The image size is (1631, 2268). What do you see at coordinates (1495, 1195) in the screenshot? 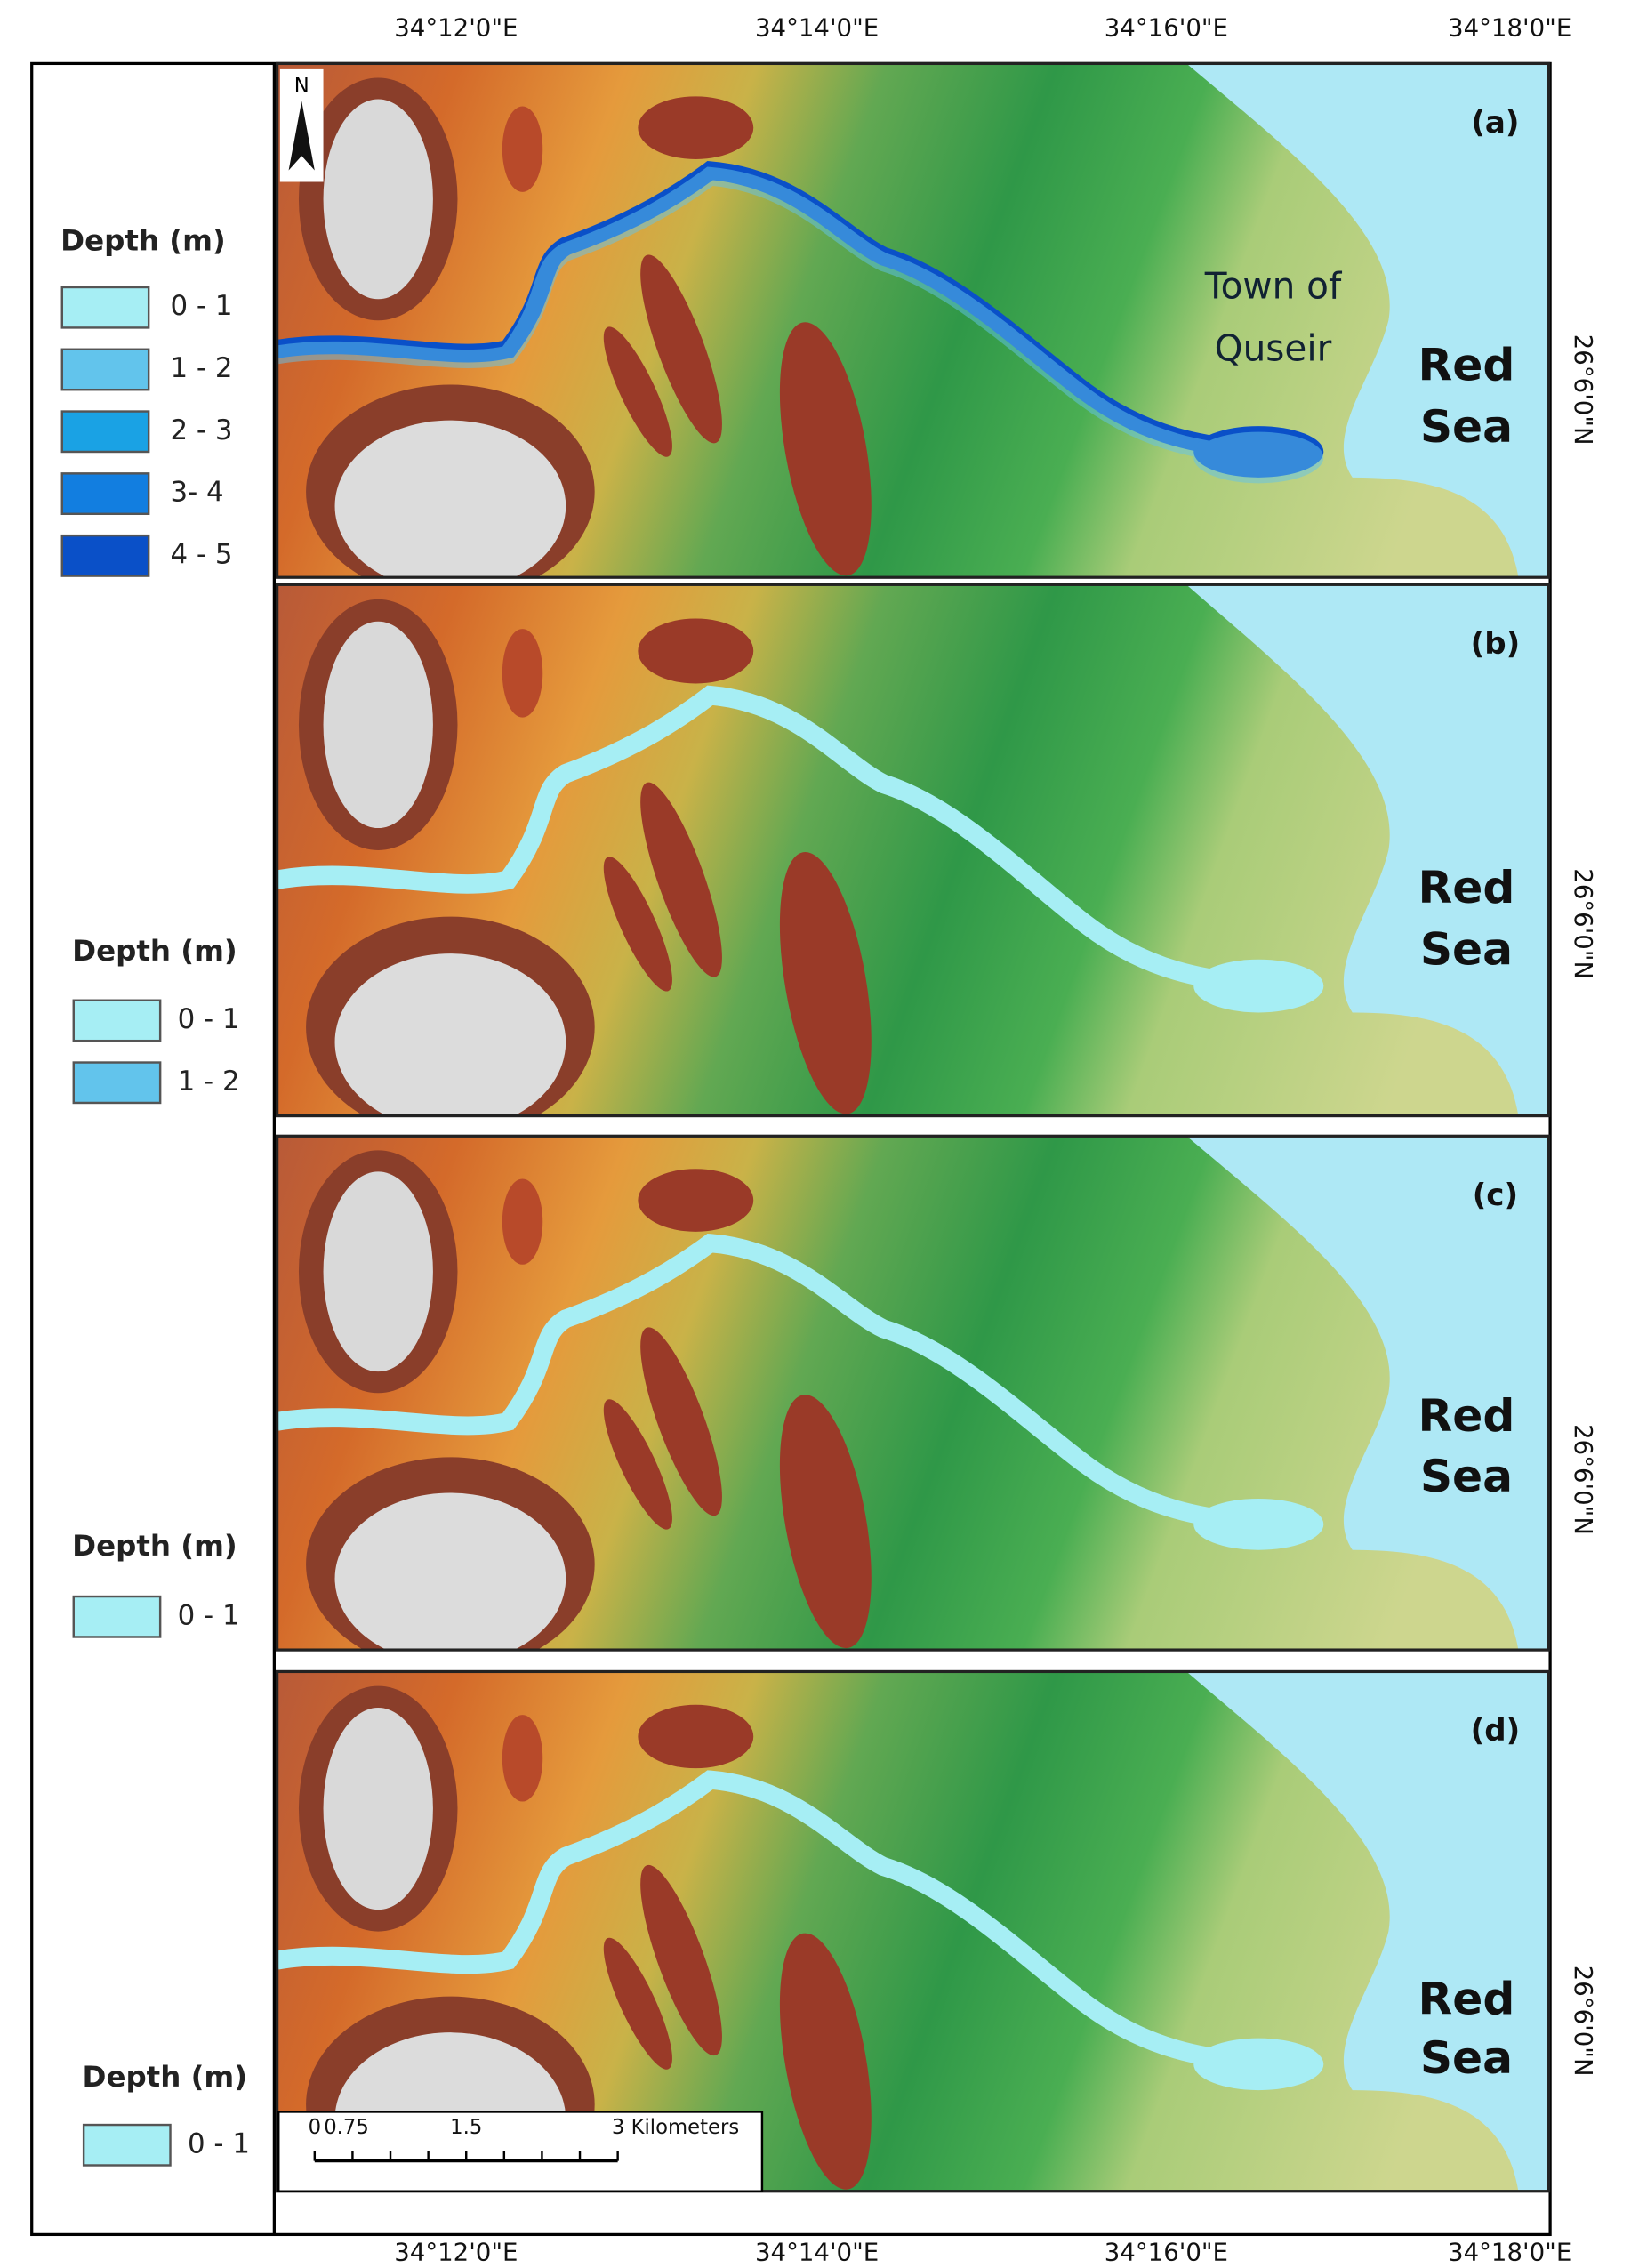
I see `panel-label: (c)` at bounding box center [1495, 1195].